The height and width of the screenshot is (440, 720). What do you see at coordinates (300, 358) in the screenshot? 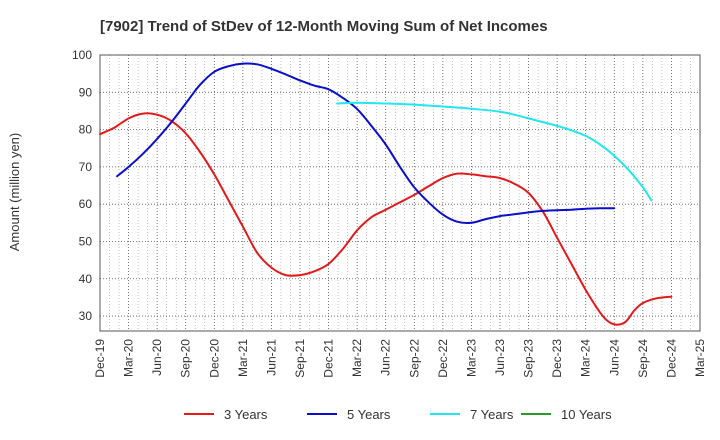
I see `x-tick-label: Sep-21` at bounding box center [300, 358].